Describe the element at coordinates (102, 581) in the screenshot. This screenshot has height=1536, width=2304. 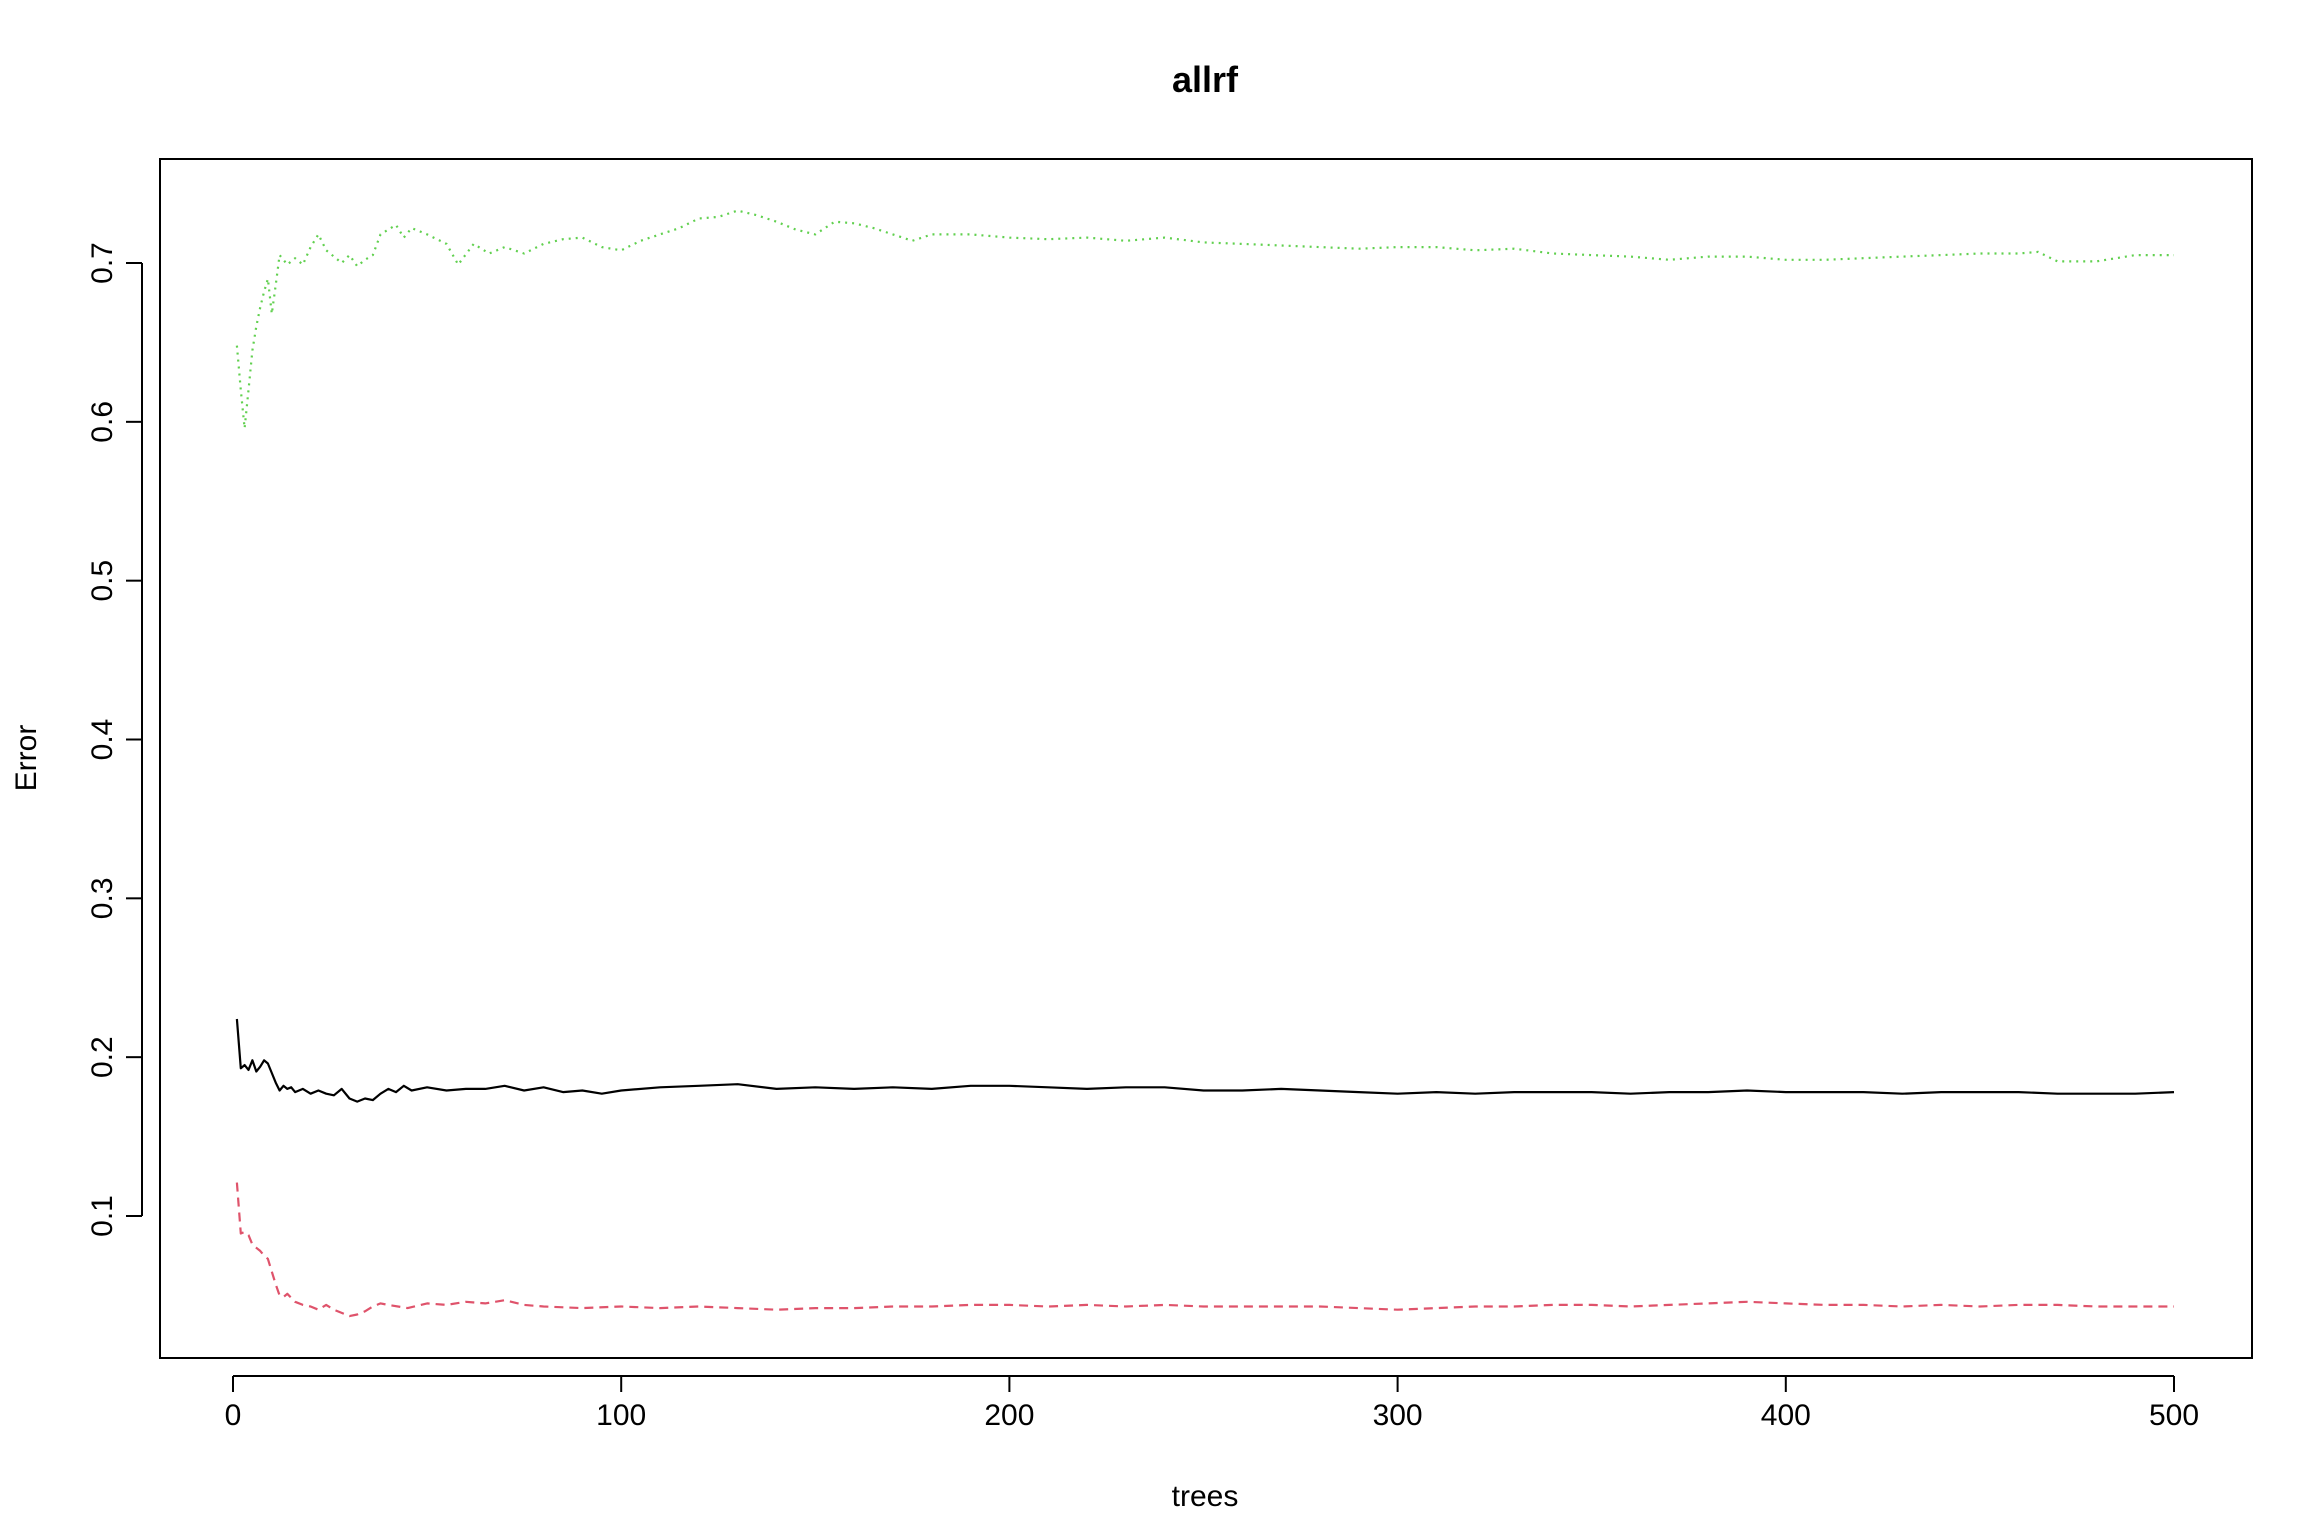
I see `y-tick-label: 0.5` at that location.